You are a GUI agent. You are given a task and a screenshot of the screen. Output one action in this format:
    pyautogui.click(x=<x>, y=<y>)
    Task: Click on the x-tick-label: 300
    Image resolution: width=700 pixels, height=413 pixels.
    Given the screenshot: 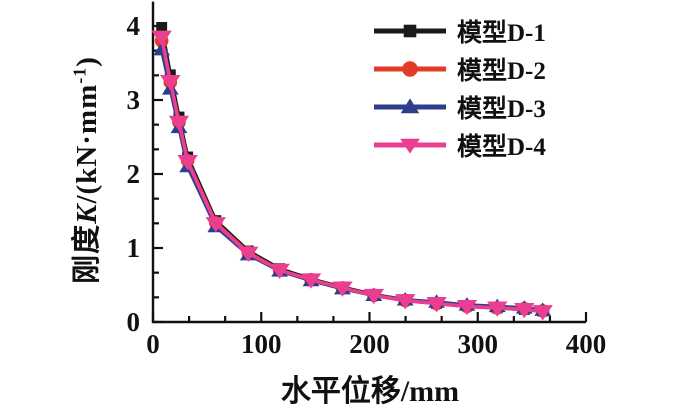 What is the action you would take?
    pyautogui.click(x=478, y=344)
    